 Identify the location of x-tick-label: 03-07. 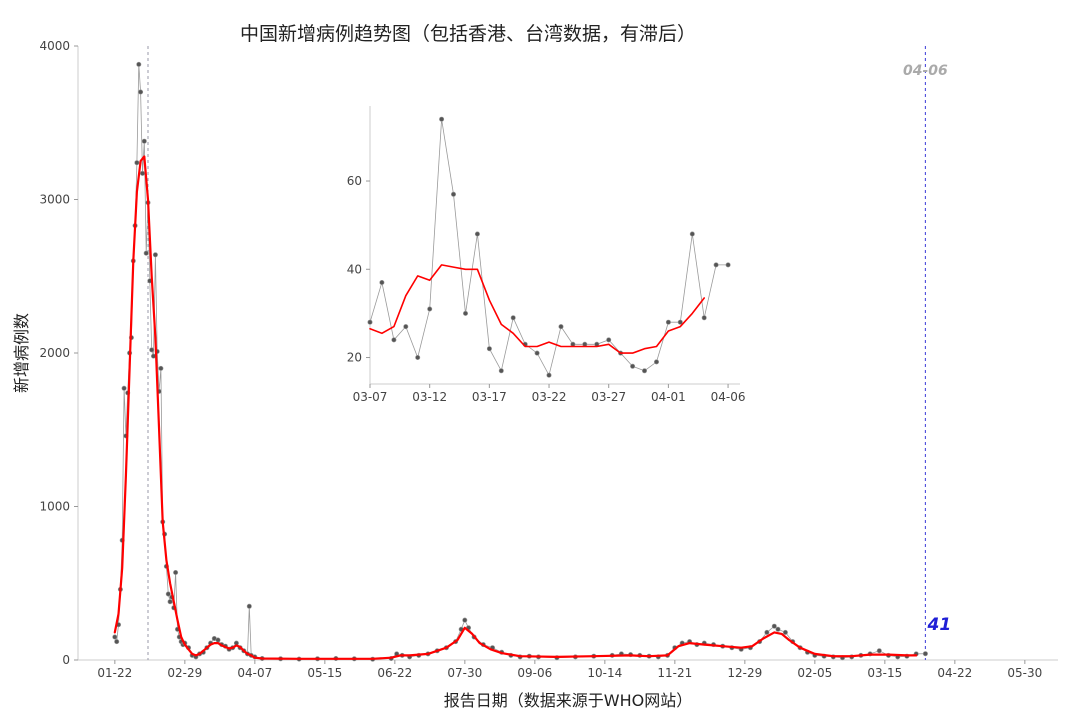
(370, 397).